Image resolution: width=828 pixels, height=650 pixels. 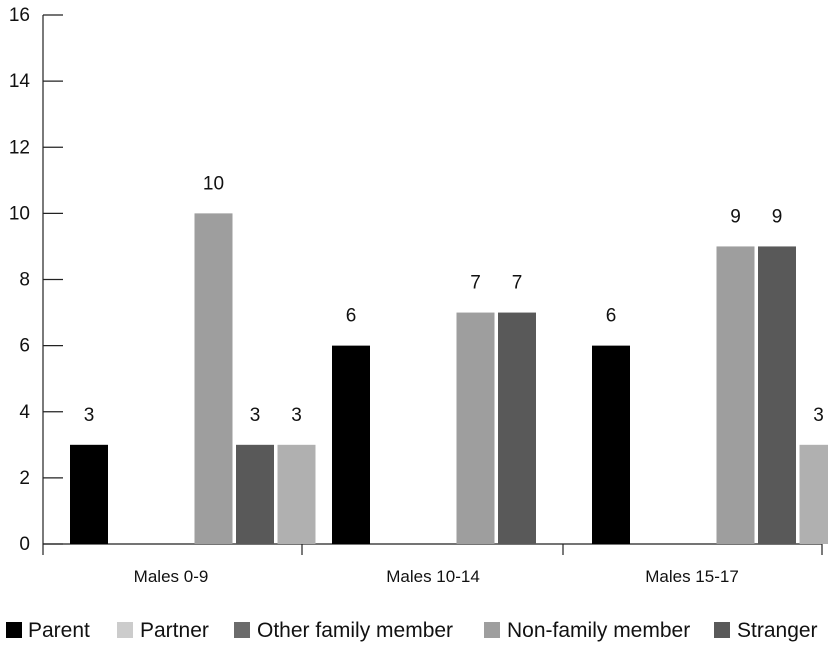 What do you see at coordinates (255, 415) in the screenshot?
I see `data-label-1-5: 3` at bounding box center [255, 415].